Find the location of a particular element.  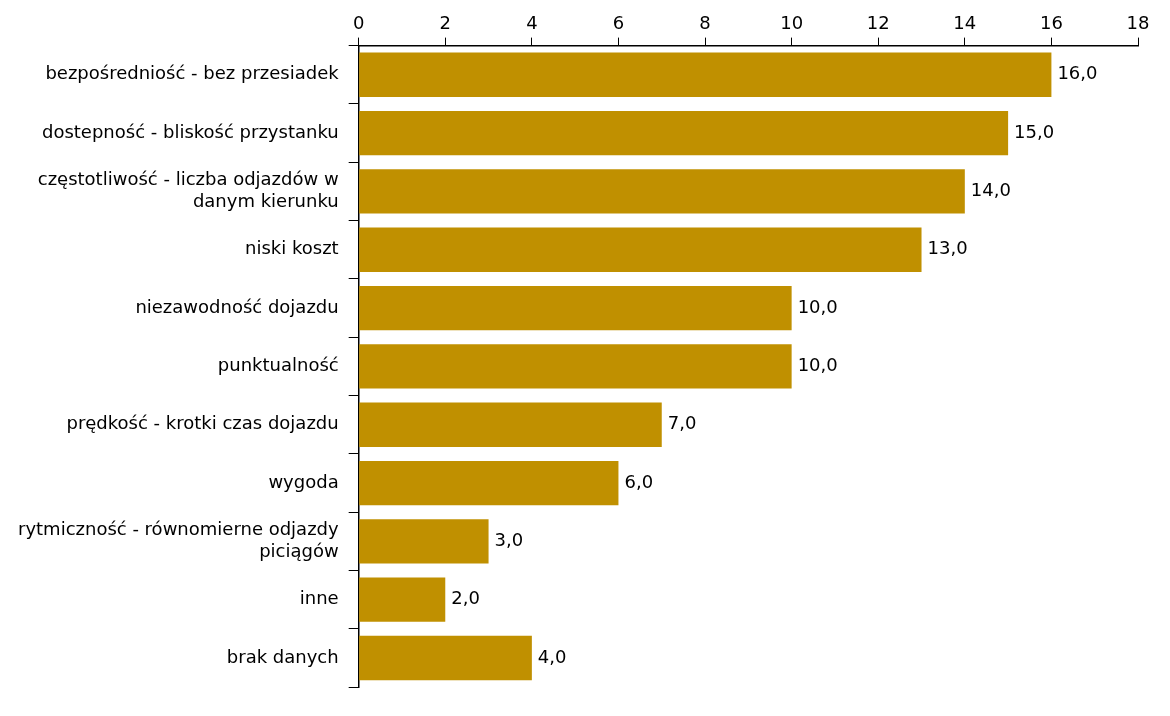

data-label: 7,0 is located at coordinates (682, 423).